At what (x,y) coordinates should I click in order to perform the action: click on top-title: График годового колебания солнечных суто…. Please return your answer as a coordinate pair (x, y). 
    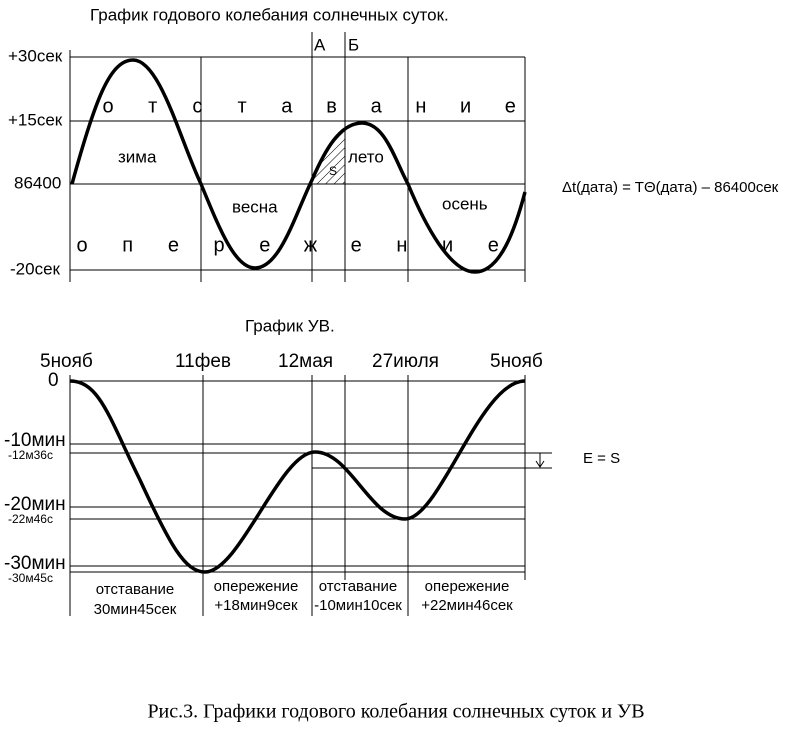
    Looking at the image, I should click on (269, 14).